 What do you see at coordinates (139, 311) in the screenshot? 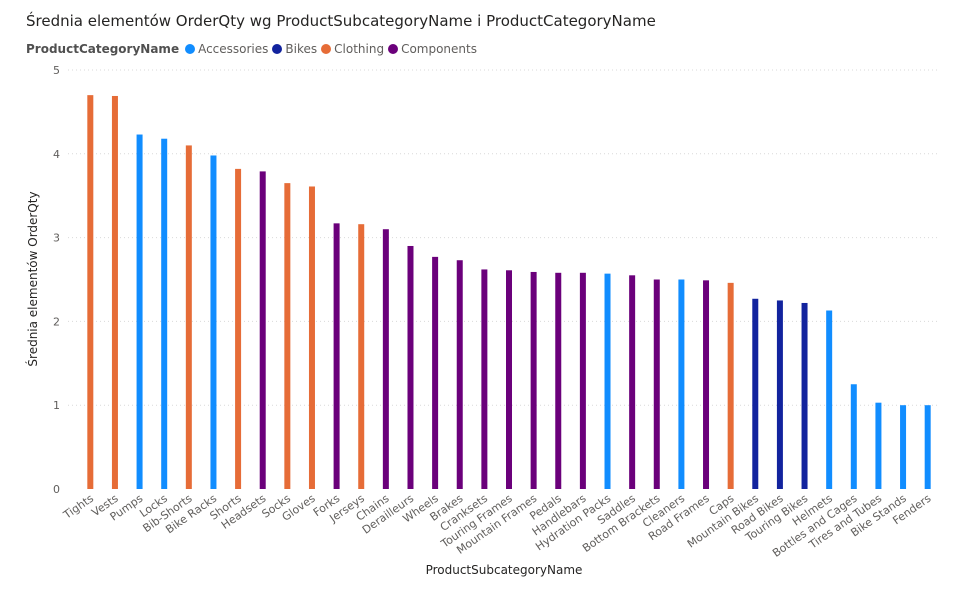
I see `bar-pumps` at bounding box center [139, 311].